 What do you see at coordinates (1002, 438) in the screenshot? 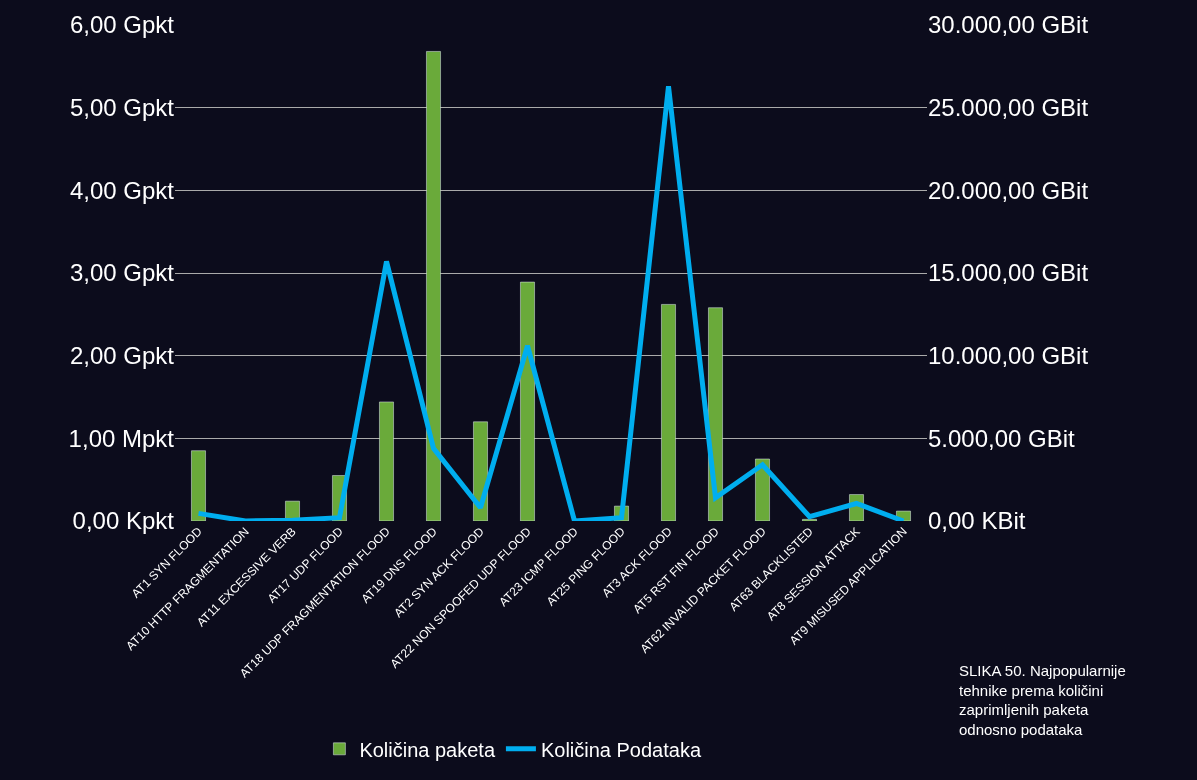
I see `y2-tick-label: 5.000,00 GBit` at bounding box center [1002, 438].